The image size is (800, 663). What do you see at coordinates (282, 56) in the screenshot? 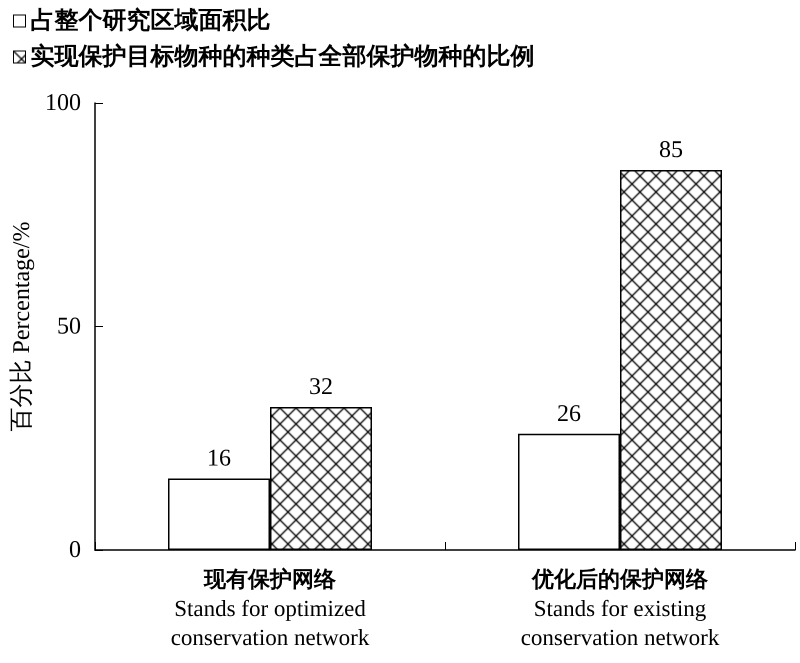
I see `legend-label: 实现保护目标物种的种类占全部保护物种的比例` at bounding box center [282, 56].